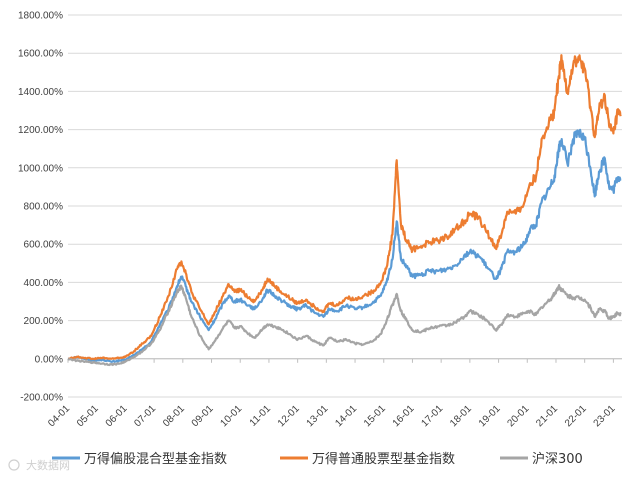 The height and width of the screenshot is (483, 644). What do you see at coordinates (40, 92) in the screenshot?
I see `y-tick-label: 1400.00%` at bounding box center [40, 92].